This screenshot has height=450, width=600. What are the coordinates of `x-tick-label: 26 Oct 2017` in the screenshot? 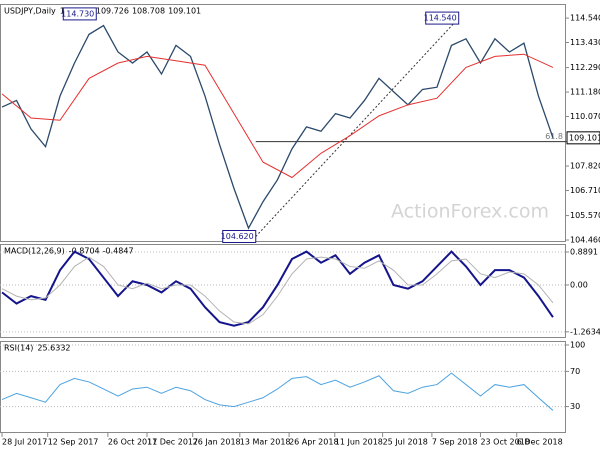 It's located at (132, 442).